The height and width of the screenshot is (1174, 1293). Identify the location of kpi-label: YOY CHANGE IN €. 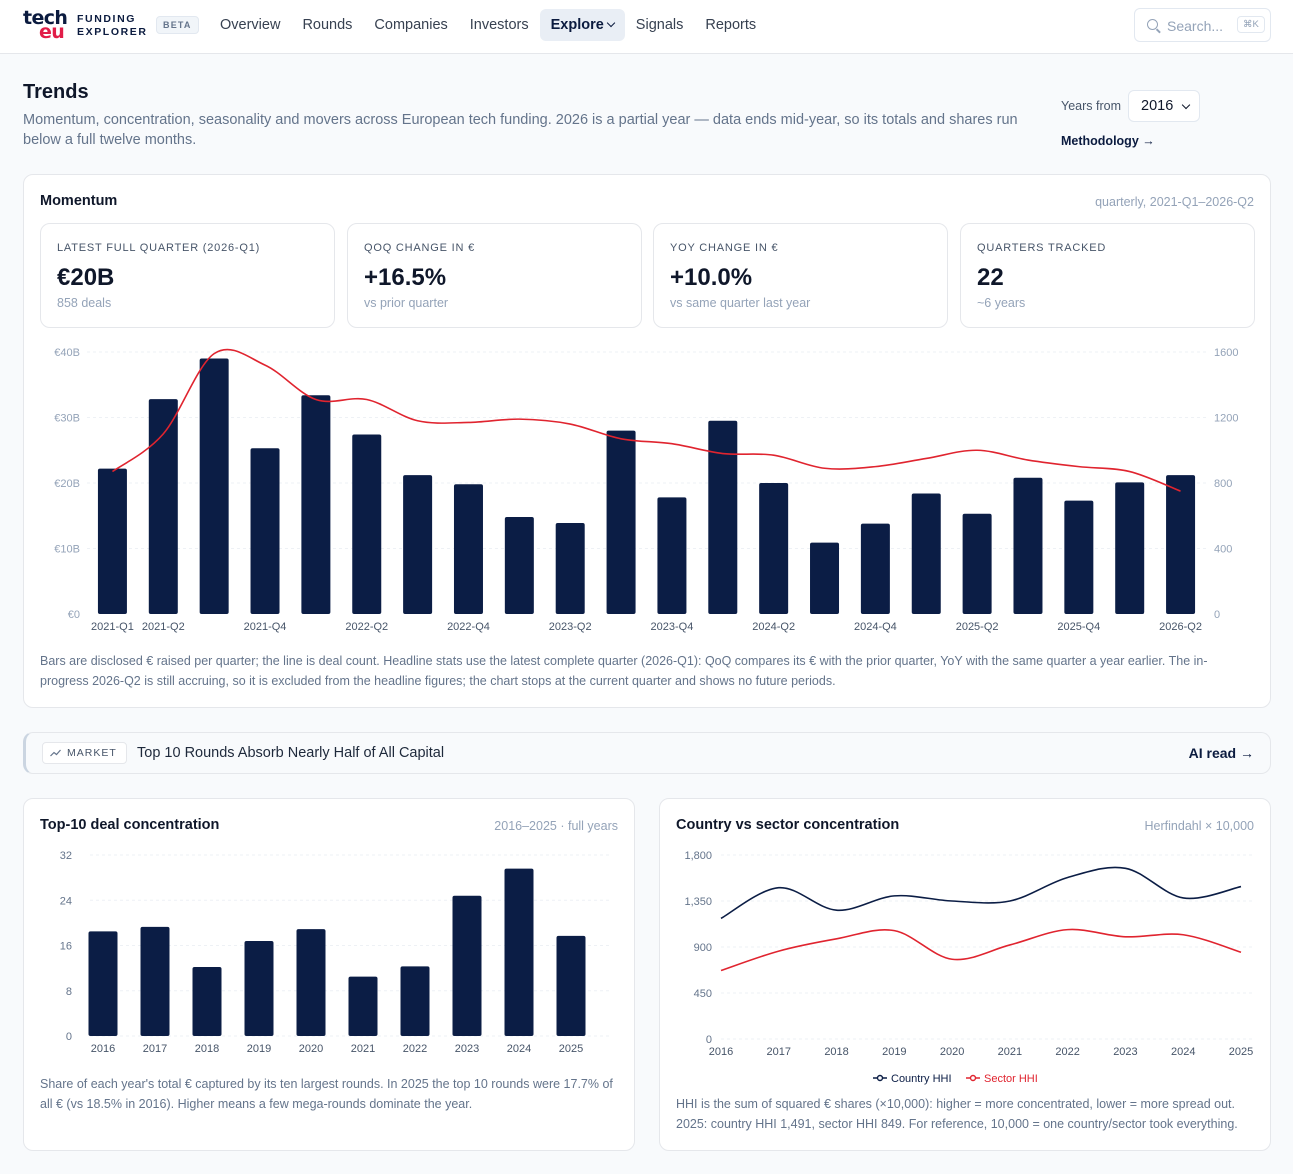
(724, 248).